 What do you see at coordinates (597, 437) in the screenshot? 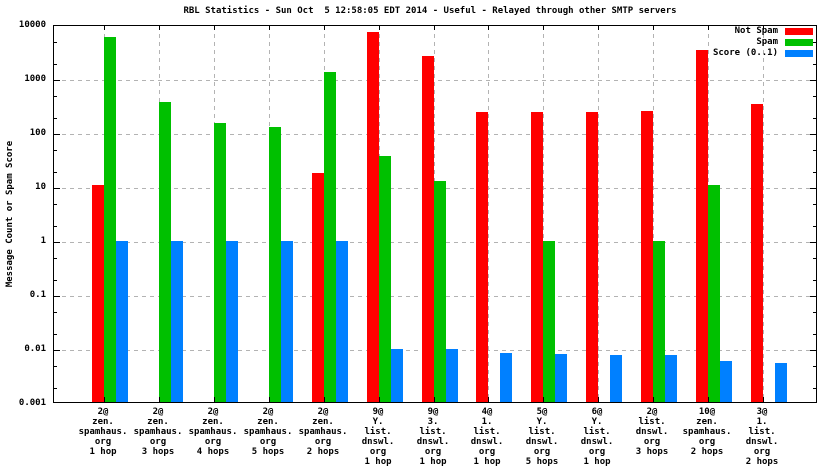
I see `x-tick-label: 6@ Y. list. dnswl. org 1 hop` at bounding box center [597, 437].